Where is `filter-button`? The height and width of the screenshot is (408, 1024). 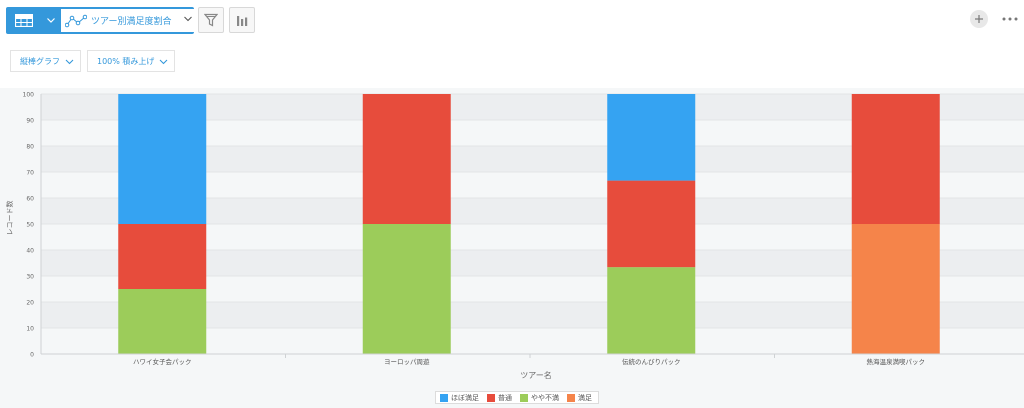 filter-button is located at coordinates (211, 20).